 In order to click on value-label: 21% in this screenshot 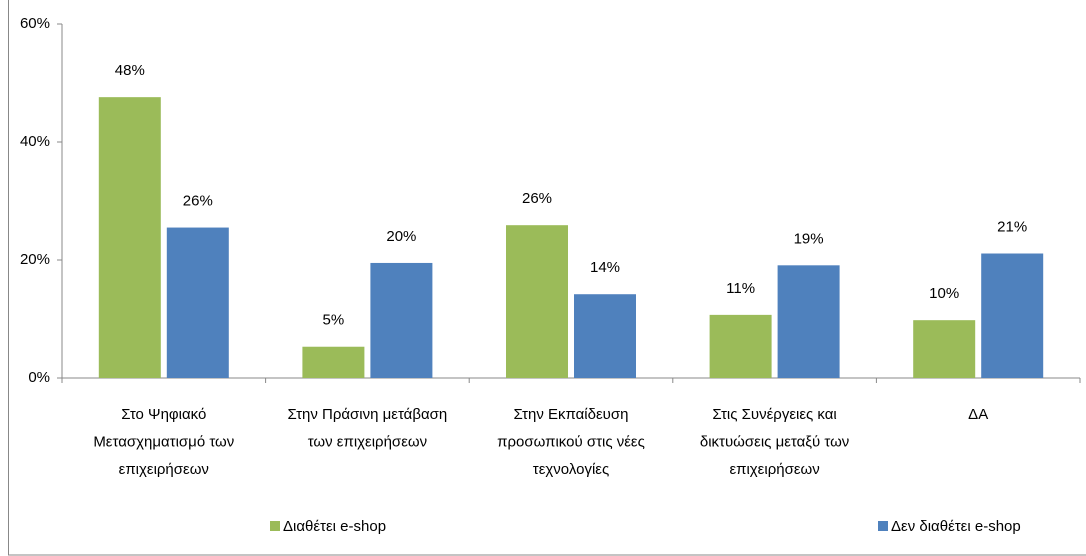, I will do `click(1012, 226)`.